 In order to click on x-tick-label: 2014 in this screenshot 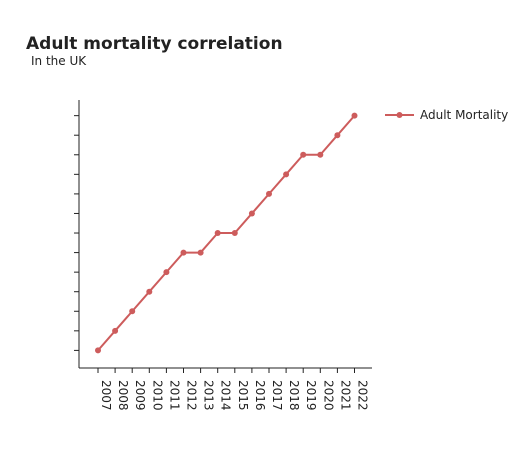, I will do `click(226, 395)`.